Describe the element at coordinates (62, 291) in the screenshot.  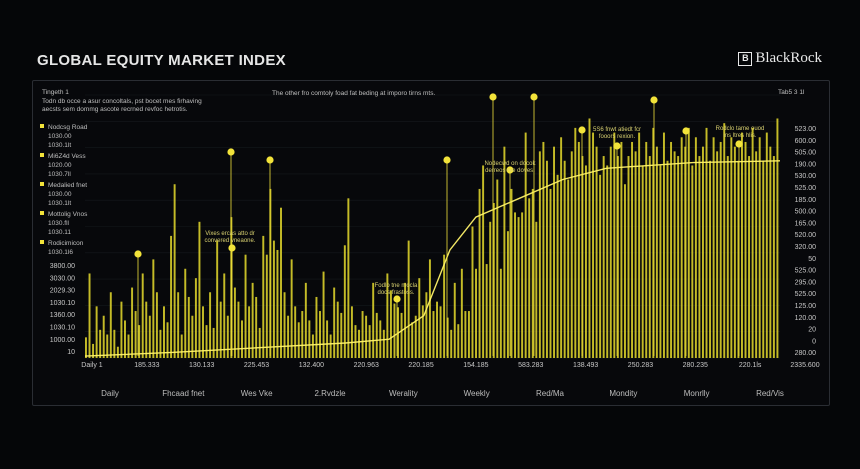
I see `y-tick-label-left: 2029.30` at that location.